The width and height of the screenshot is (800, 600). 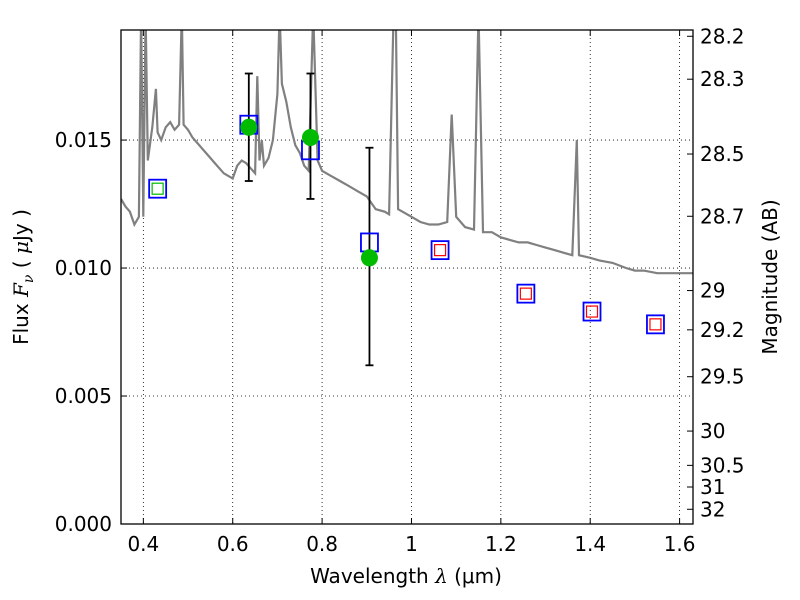 I want to click on right-tick-label: 28.3, so click(x=722, y=79).